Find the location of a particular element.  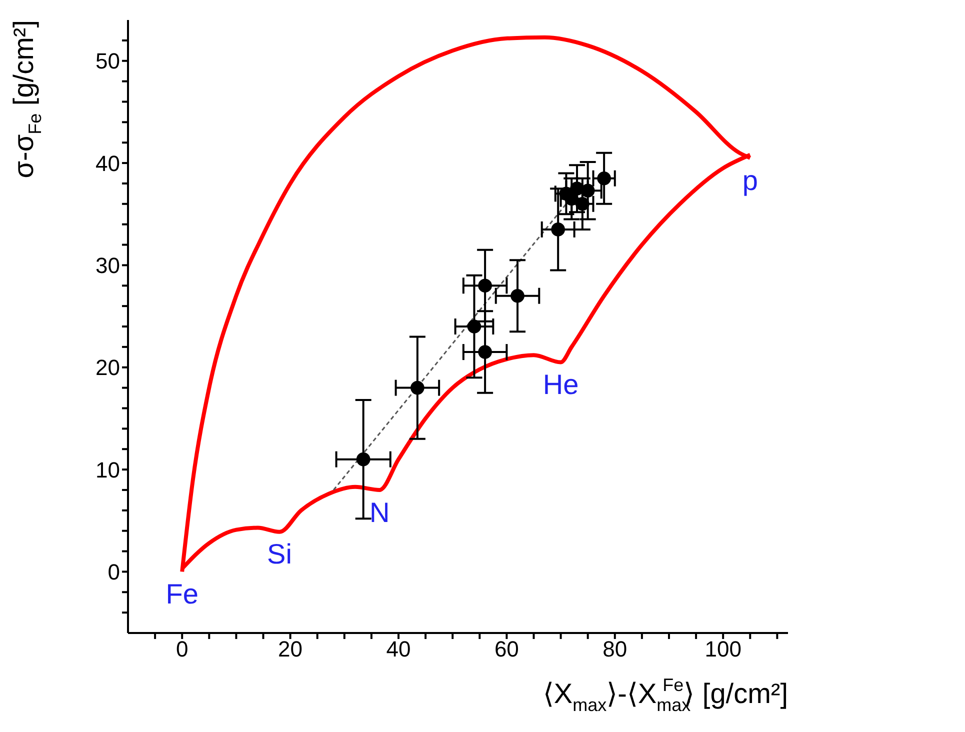

y-tick-label: 0 is located at coordinates (114, 572).